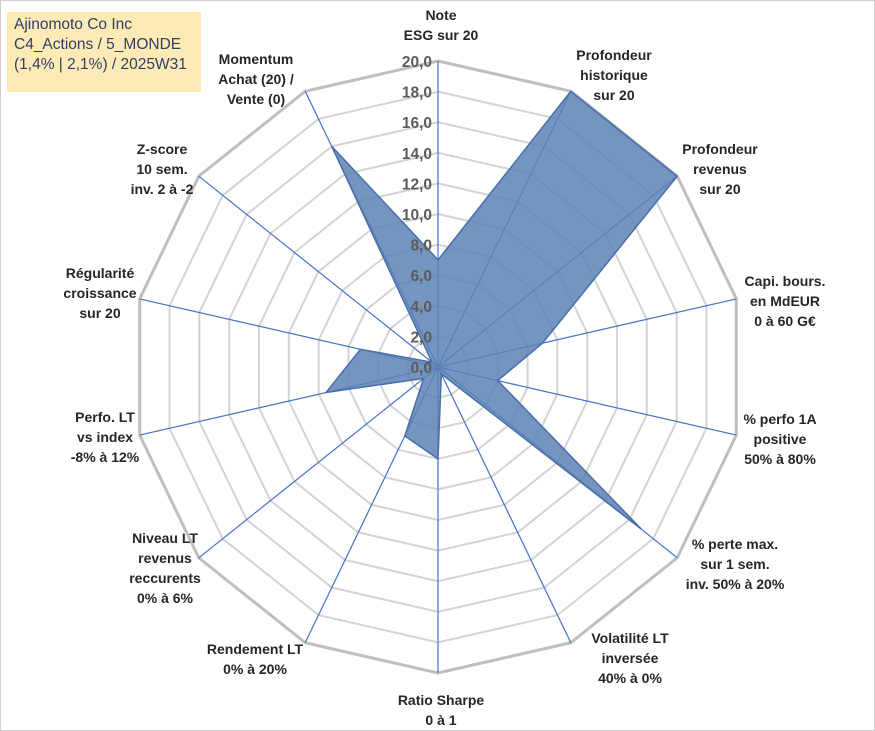 This screenshot has height=731, width=875. I want to click on axis-label: % perte max. sur 1 sem. inv. 50% à 20%, so click(735, 564).